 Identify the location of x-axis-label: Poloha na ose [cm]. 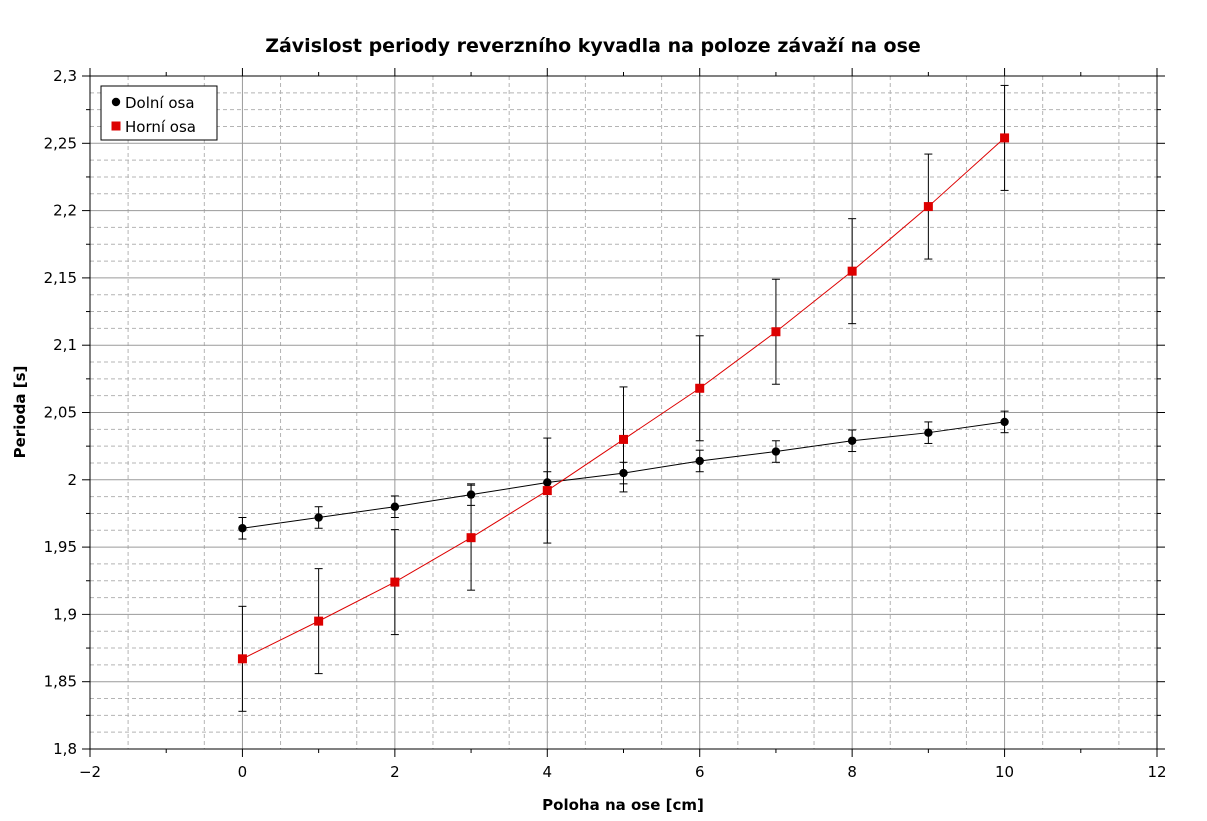
(623, 805).